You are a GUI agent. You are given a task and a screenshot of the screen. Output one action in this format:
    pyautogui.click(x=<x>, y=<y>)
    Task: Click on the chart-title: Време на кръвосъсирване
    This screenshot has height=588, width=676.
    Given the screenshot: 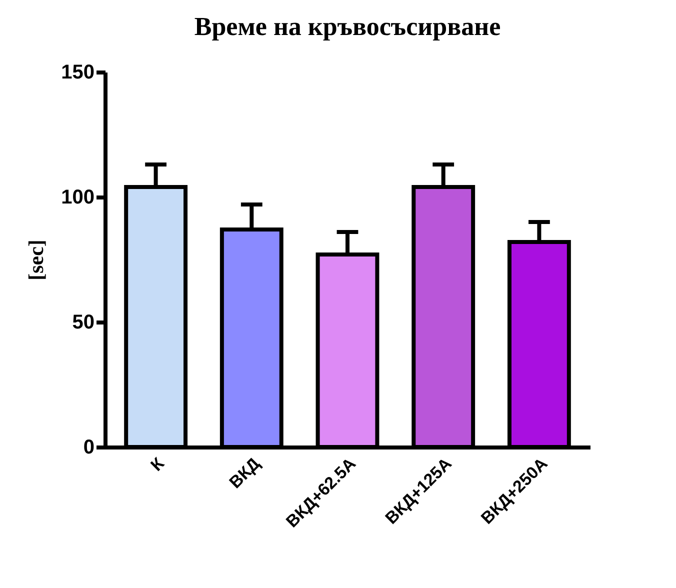 What is the action you would take?
    pyautogui.click(x=347, y=26)
    